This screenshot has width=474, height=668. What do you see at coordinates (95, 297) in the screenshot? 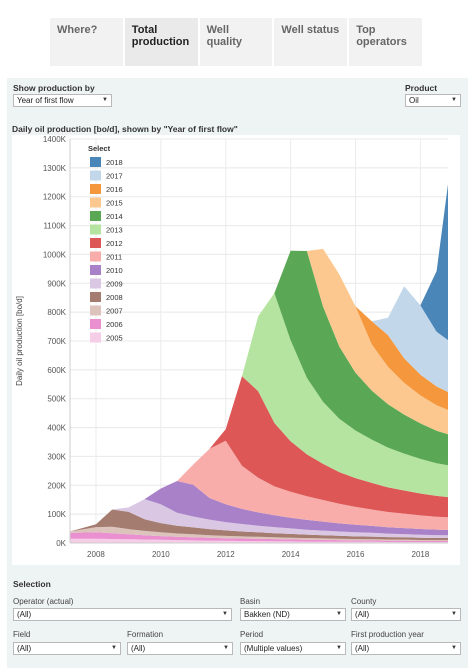
I see `legend-swatch-2008` at bounding box center [95, 297].